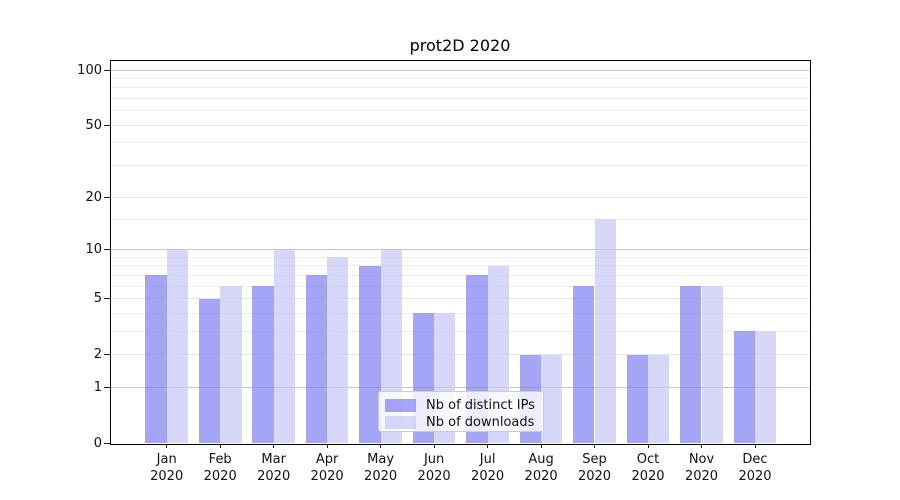  I want to click on x-tick-label: Mar 2020, so click(274, 468).